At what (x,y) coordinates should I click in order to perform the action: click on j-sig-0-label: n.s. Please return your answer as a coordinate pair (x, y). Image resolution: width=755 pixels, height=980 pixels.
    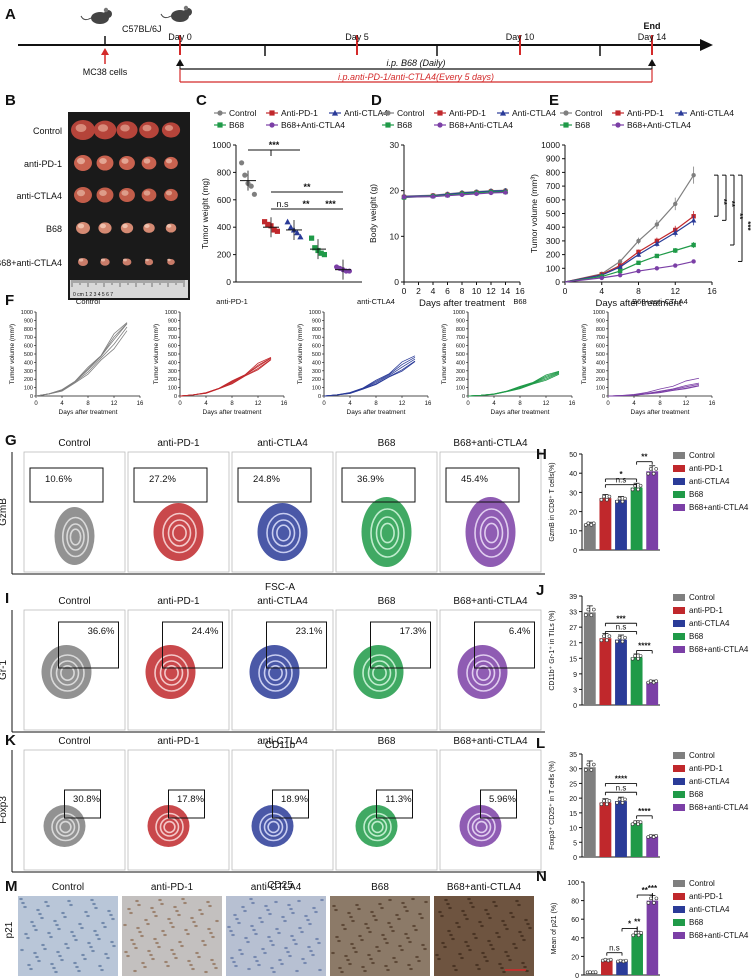
    Looking at the image, I should click on (621, 626).